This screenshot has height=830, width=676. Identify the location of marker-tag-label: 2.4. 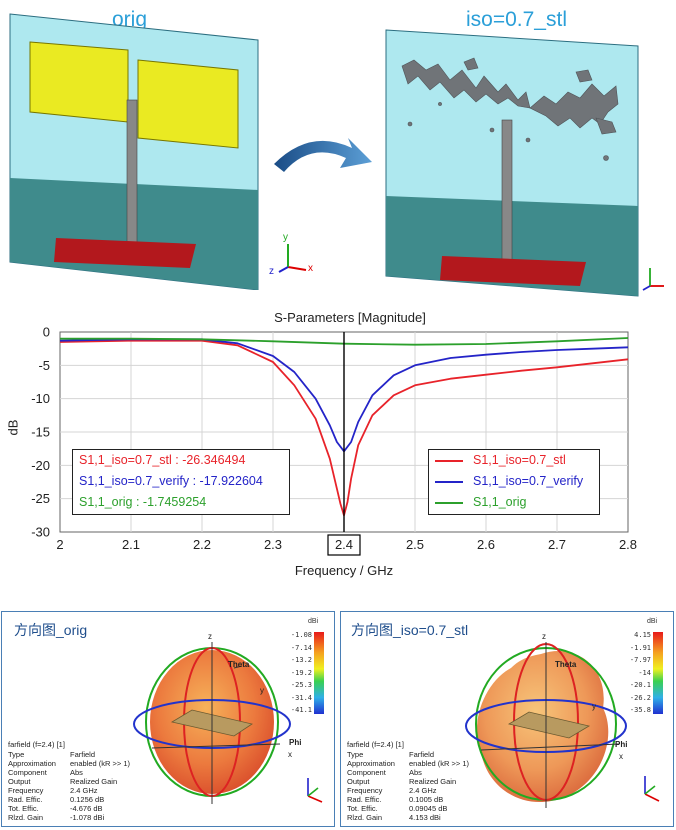
(344, 544).